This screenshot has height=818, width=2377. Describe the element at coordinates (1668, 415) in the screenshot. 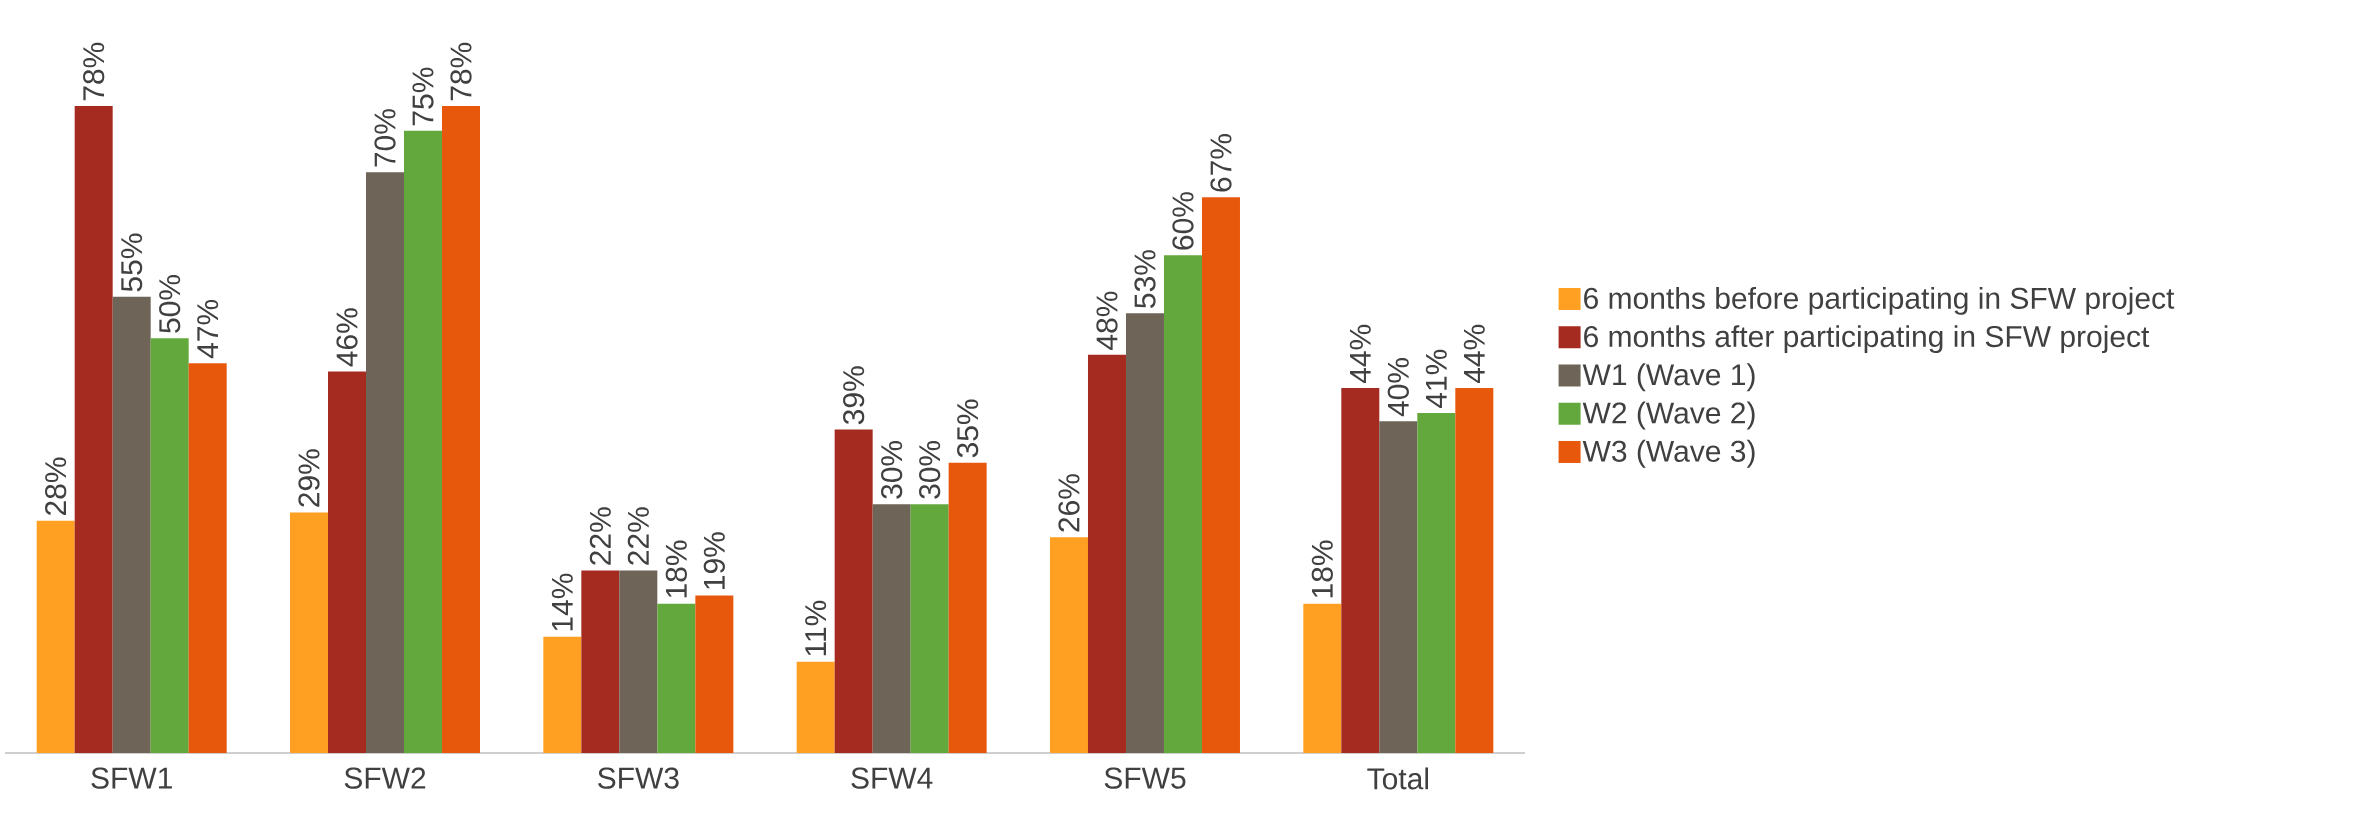

I see `legend-label: W2 (Wave 2)` at that location.